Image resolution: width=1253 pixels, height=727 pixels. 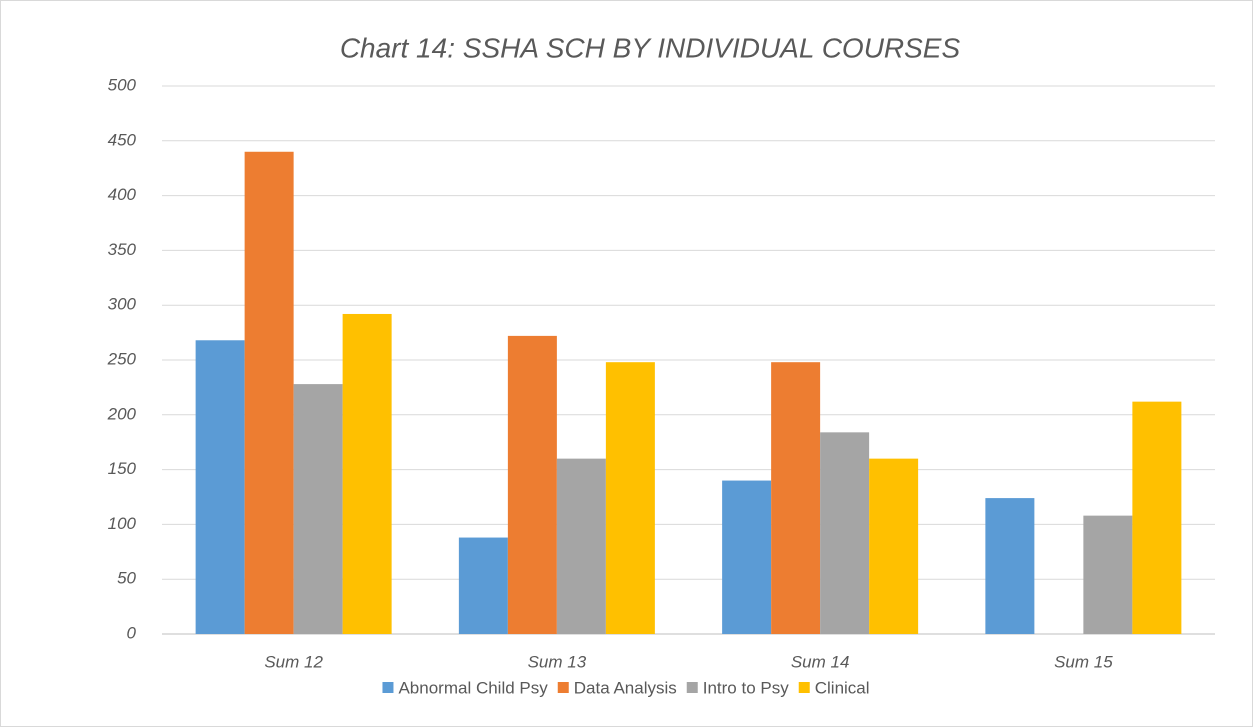 I want to click on y-tick-label: 0, so click(x=132, y=632).